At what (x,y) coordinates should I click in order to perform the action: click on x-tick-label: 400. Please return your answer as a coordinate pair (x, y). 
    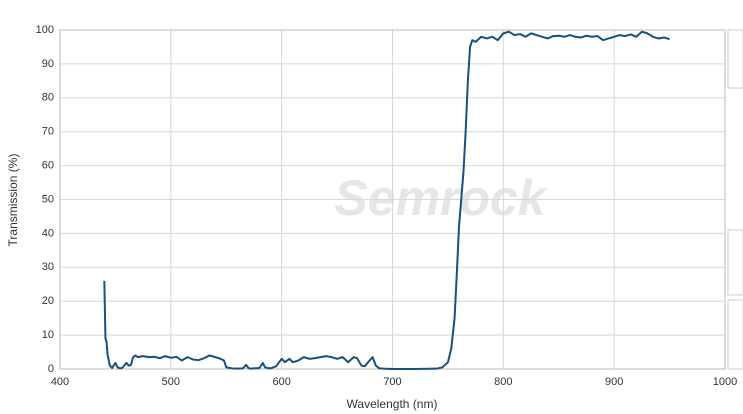
    Looking at the image, I should click on (60, 382).